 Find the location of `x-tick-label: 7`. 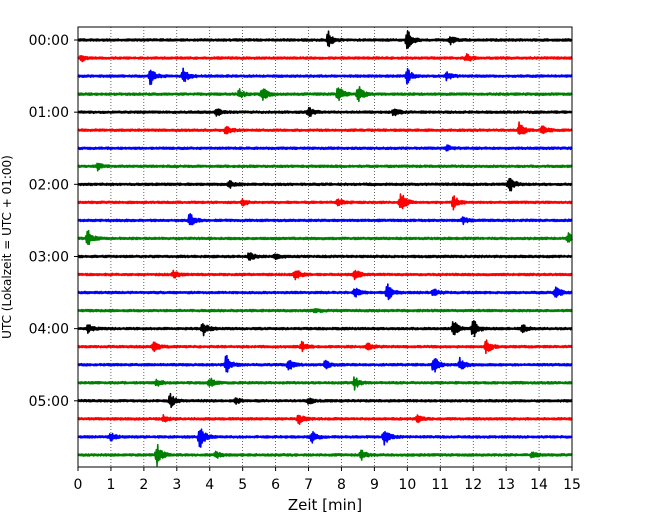

x-tick-label: 7 is located at coordinates (308, 485).